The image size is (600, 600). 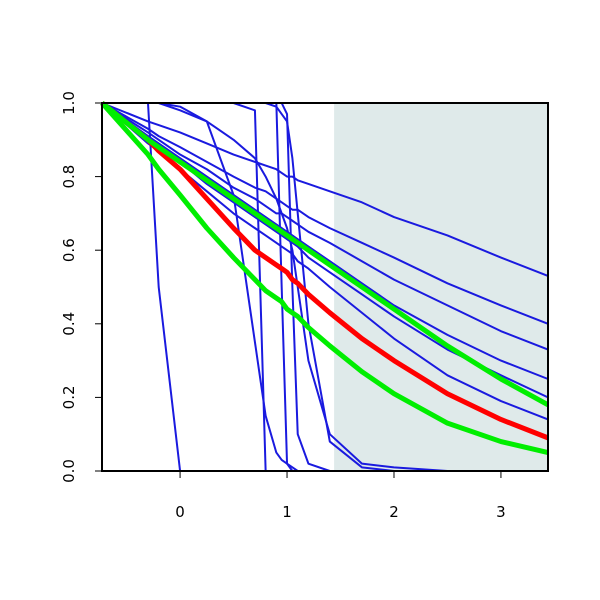 What do you see at coordinates (69, 324) in the screenshot?
I see `y-tick-label: 0.4` at bounding box center [69, 324].